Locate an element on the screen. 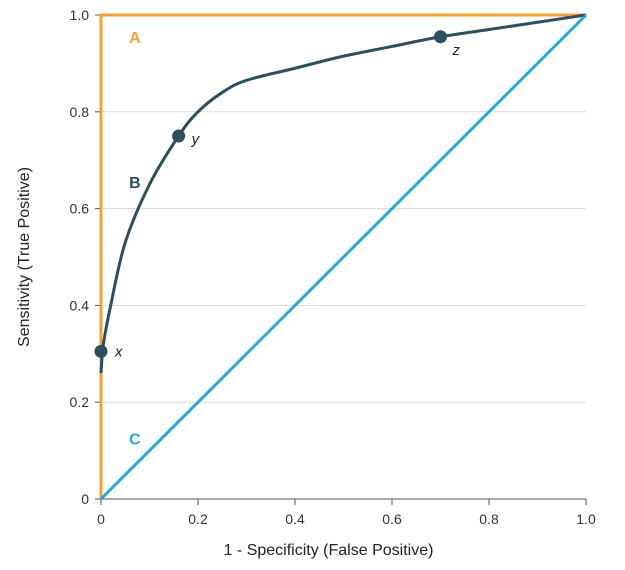 Image resolution: width=625 pixels, height=570 pixels. y-tick-label: 0.6 is located at coordinates (80, 209).